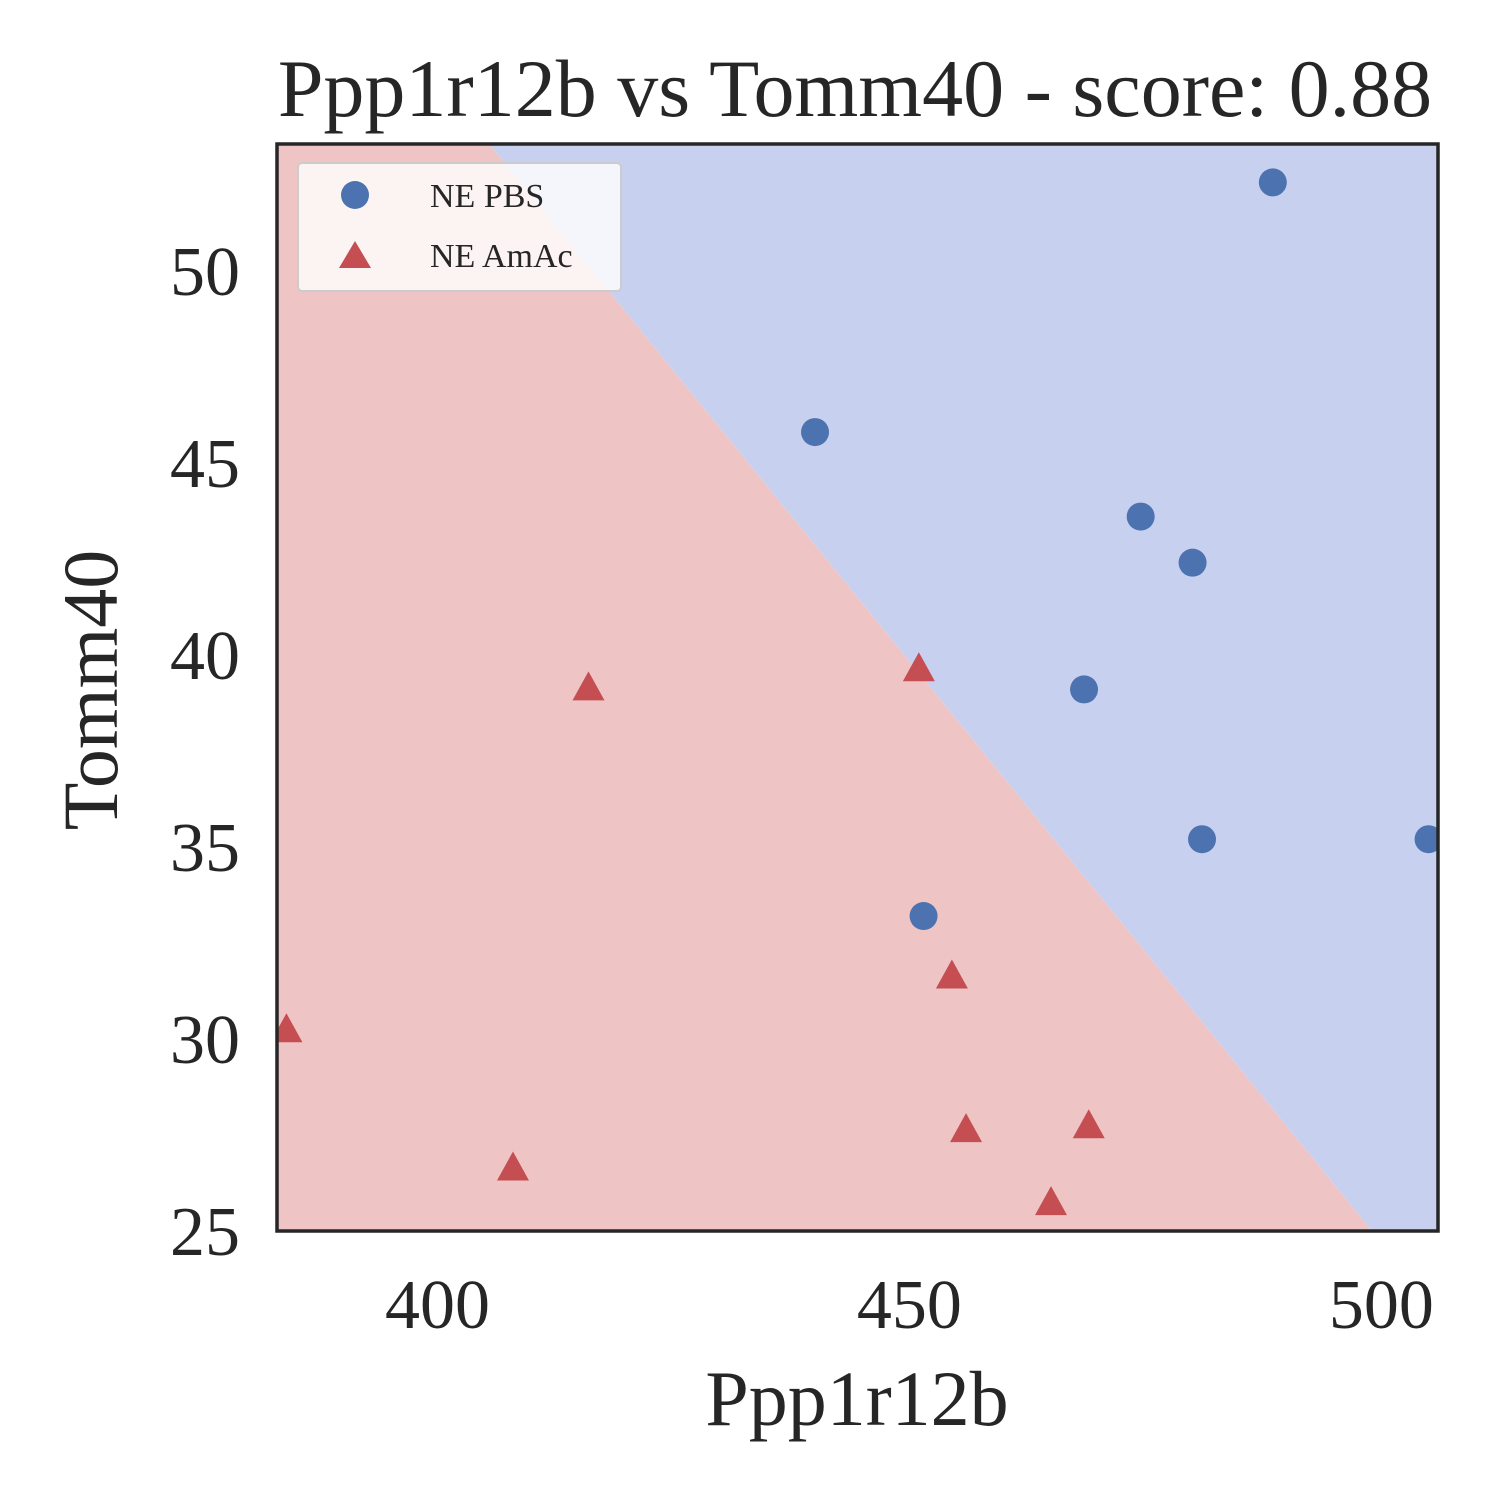 The image size is (1500, 1500). I want to click on legend: NE PBS NE AmAc, so click(459, 227).